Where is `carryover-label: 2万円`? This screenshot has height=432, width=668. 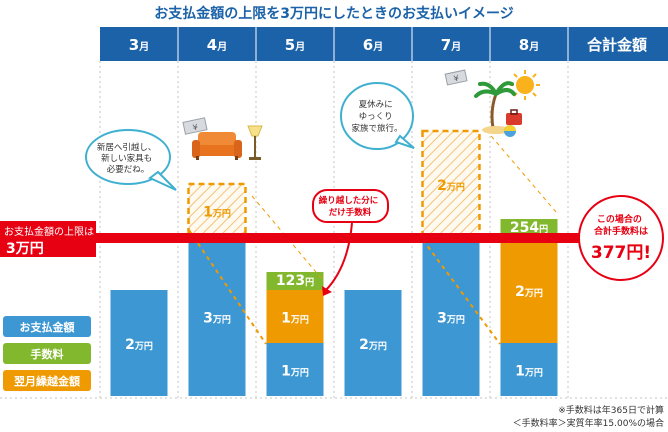 carryover-label: 2万円 is located at coordinates (529, 292).